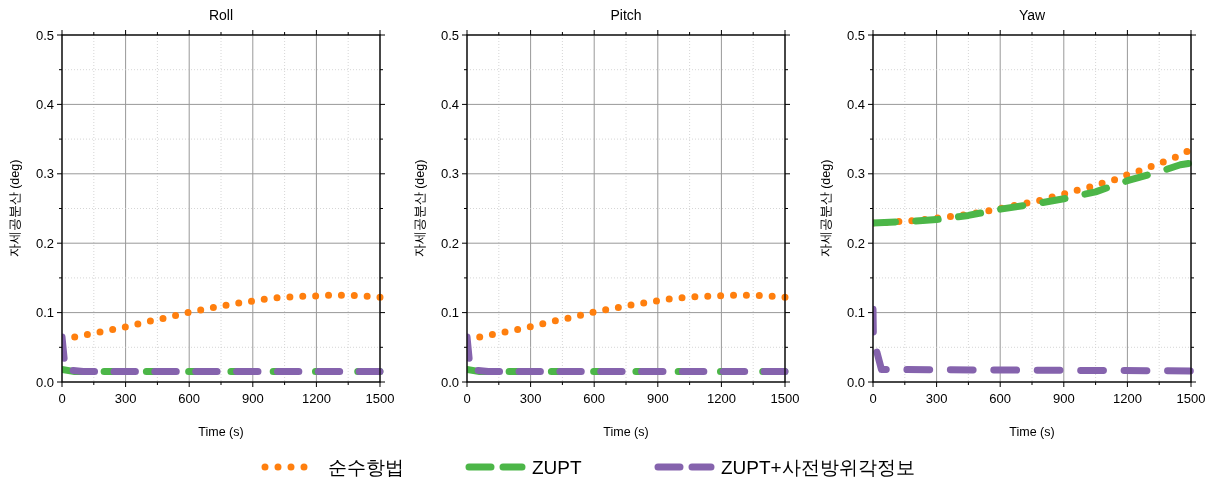 Image resolution: width=1215 pixels, height=484 pixels. What do you see at coordinates (557, 467) in the screenshot?
I see `legend-label: ZUPT` at bounding box center [557, 467].